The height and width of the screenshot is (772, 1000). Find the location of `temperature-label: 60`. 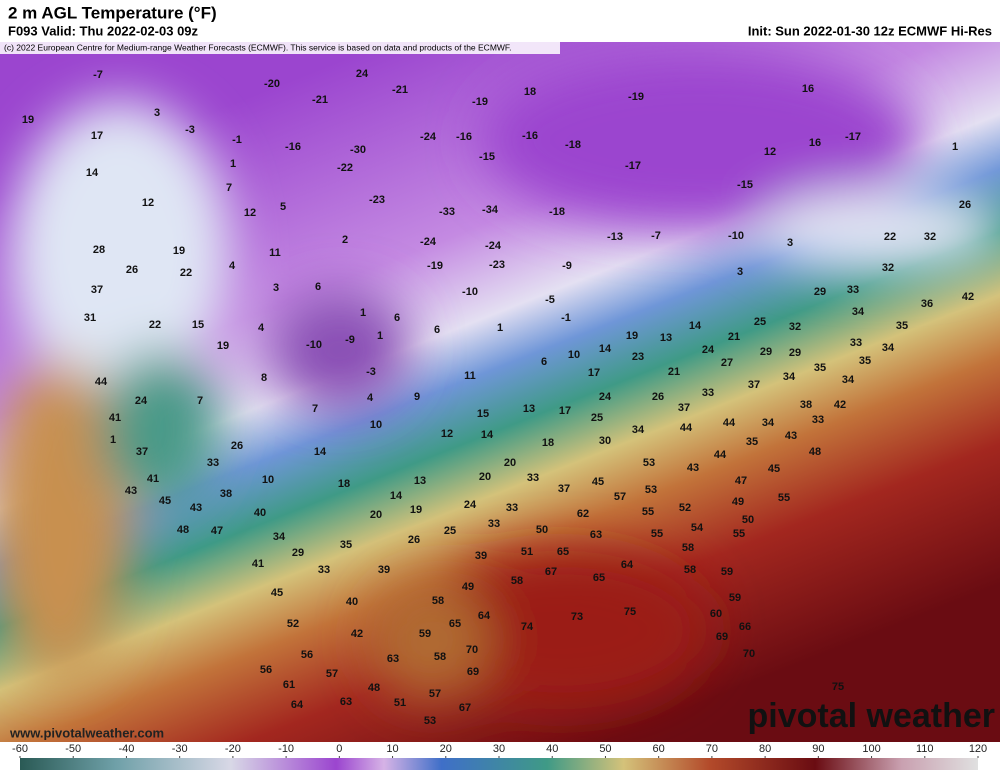

temperature-label: 60 is located at coordinates (716, 614).